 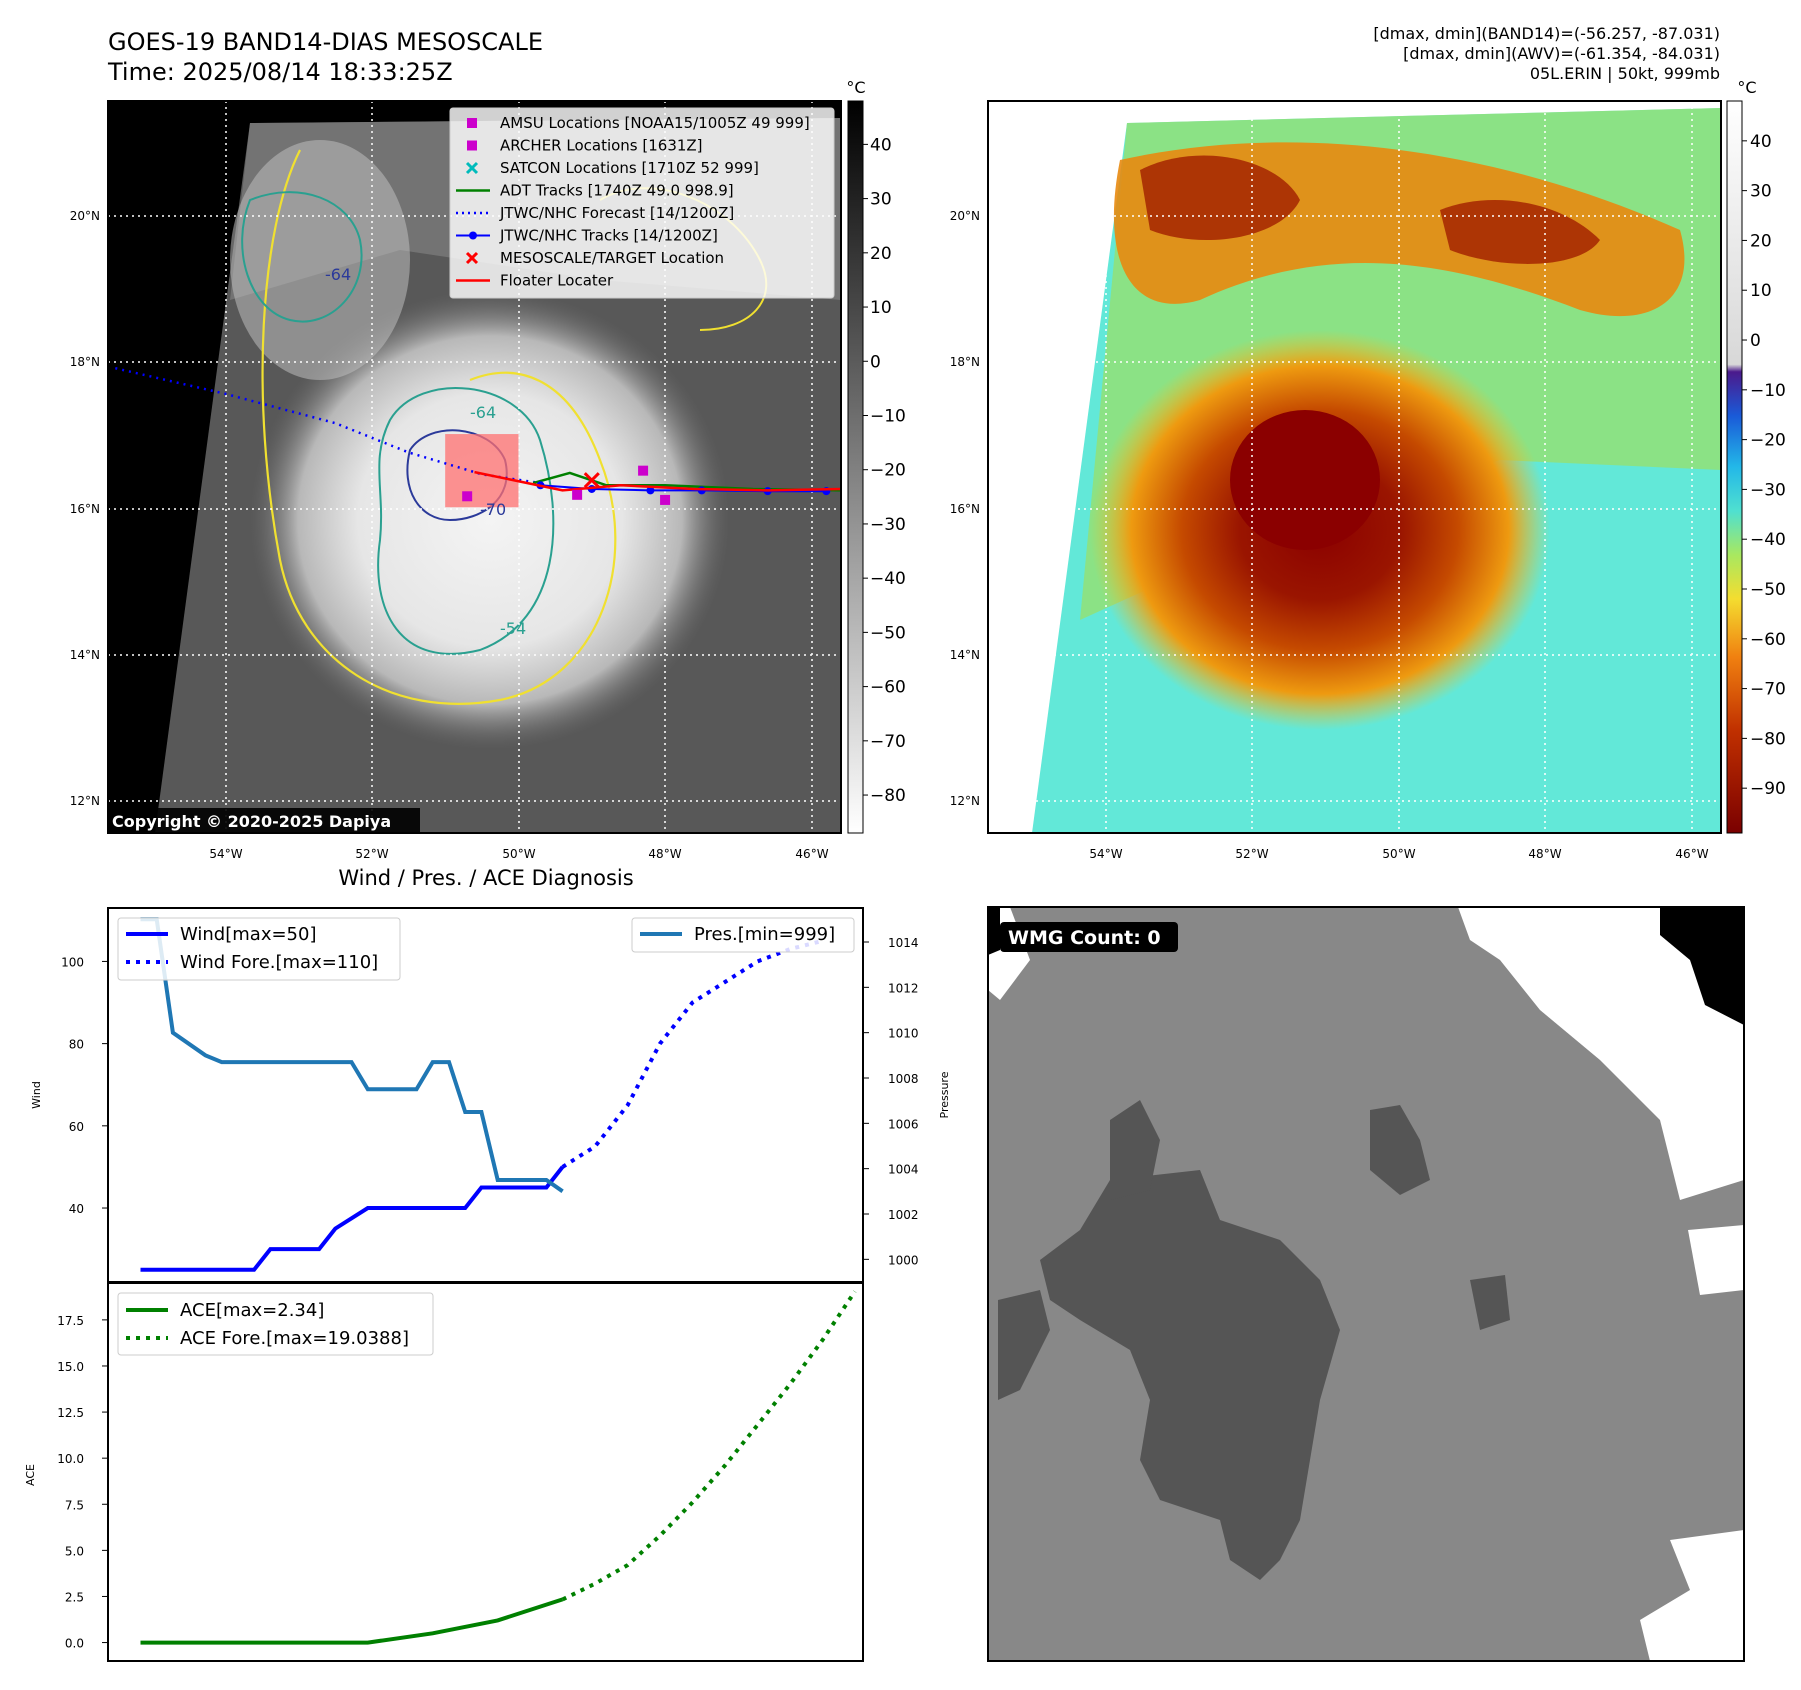 I want to click on legend-entry: SATCON Locations [1710Z 52 999], so click(x=612, y=168).